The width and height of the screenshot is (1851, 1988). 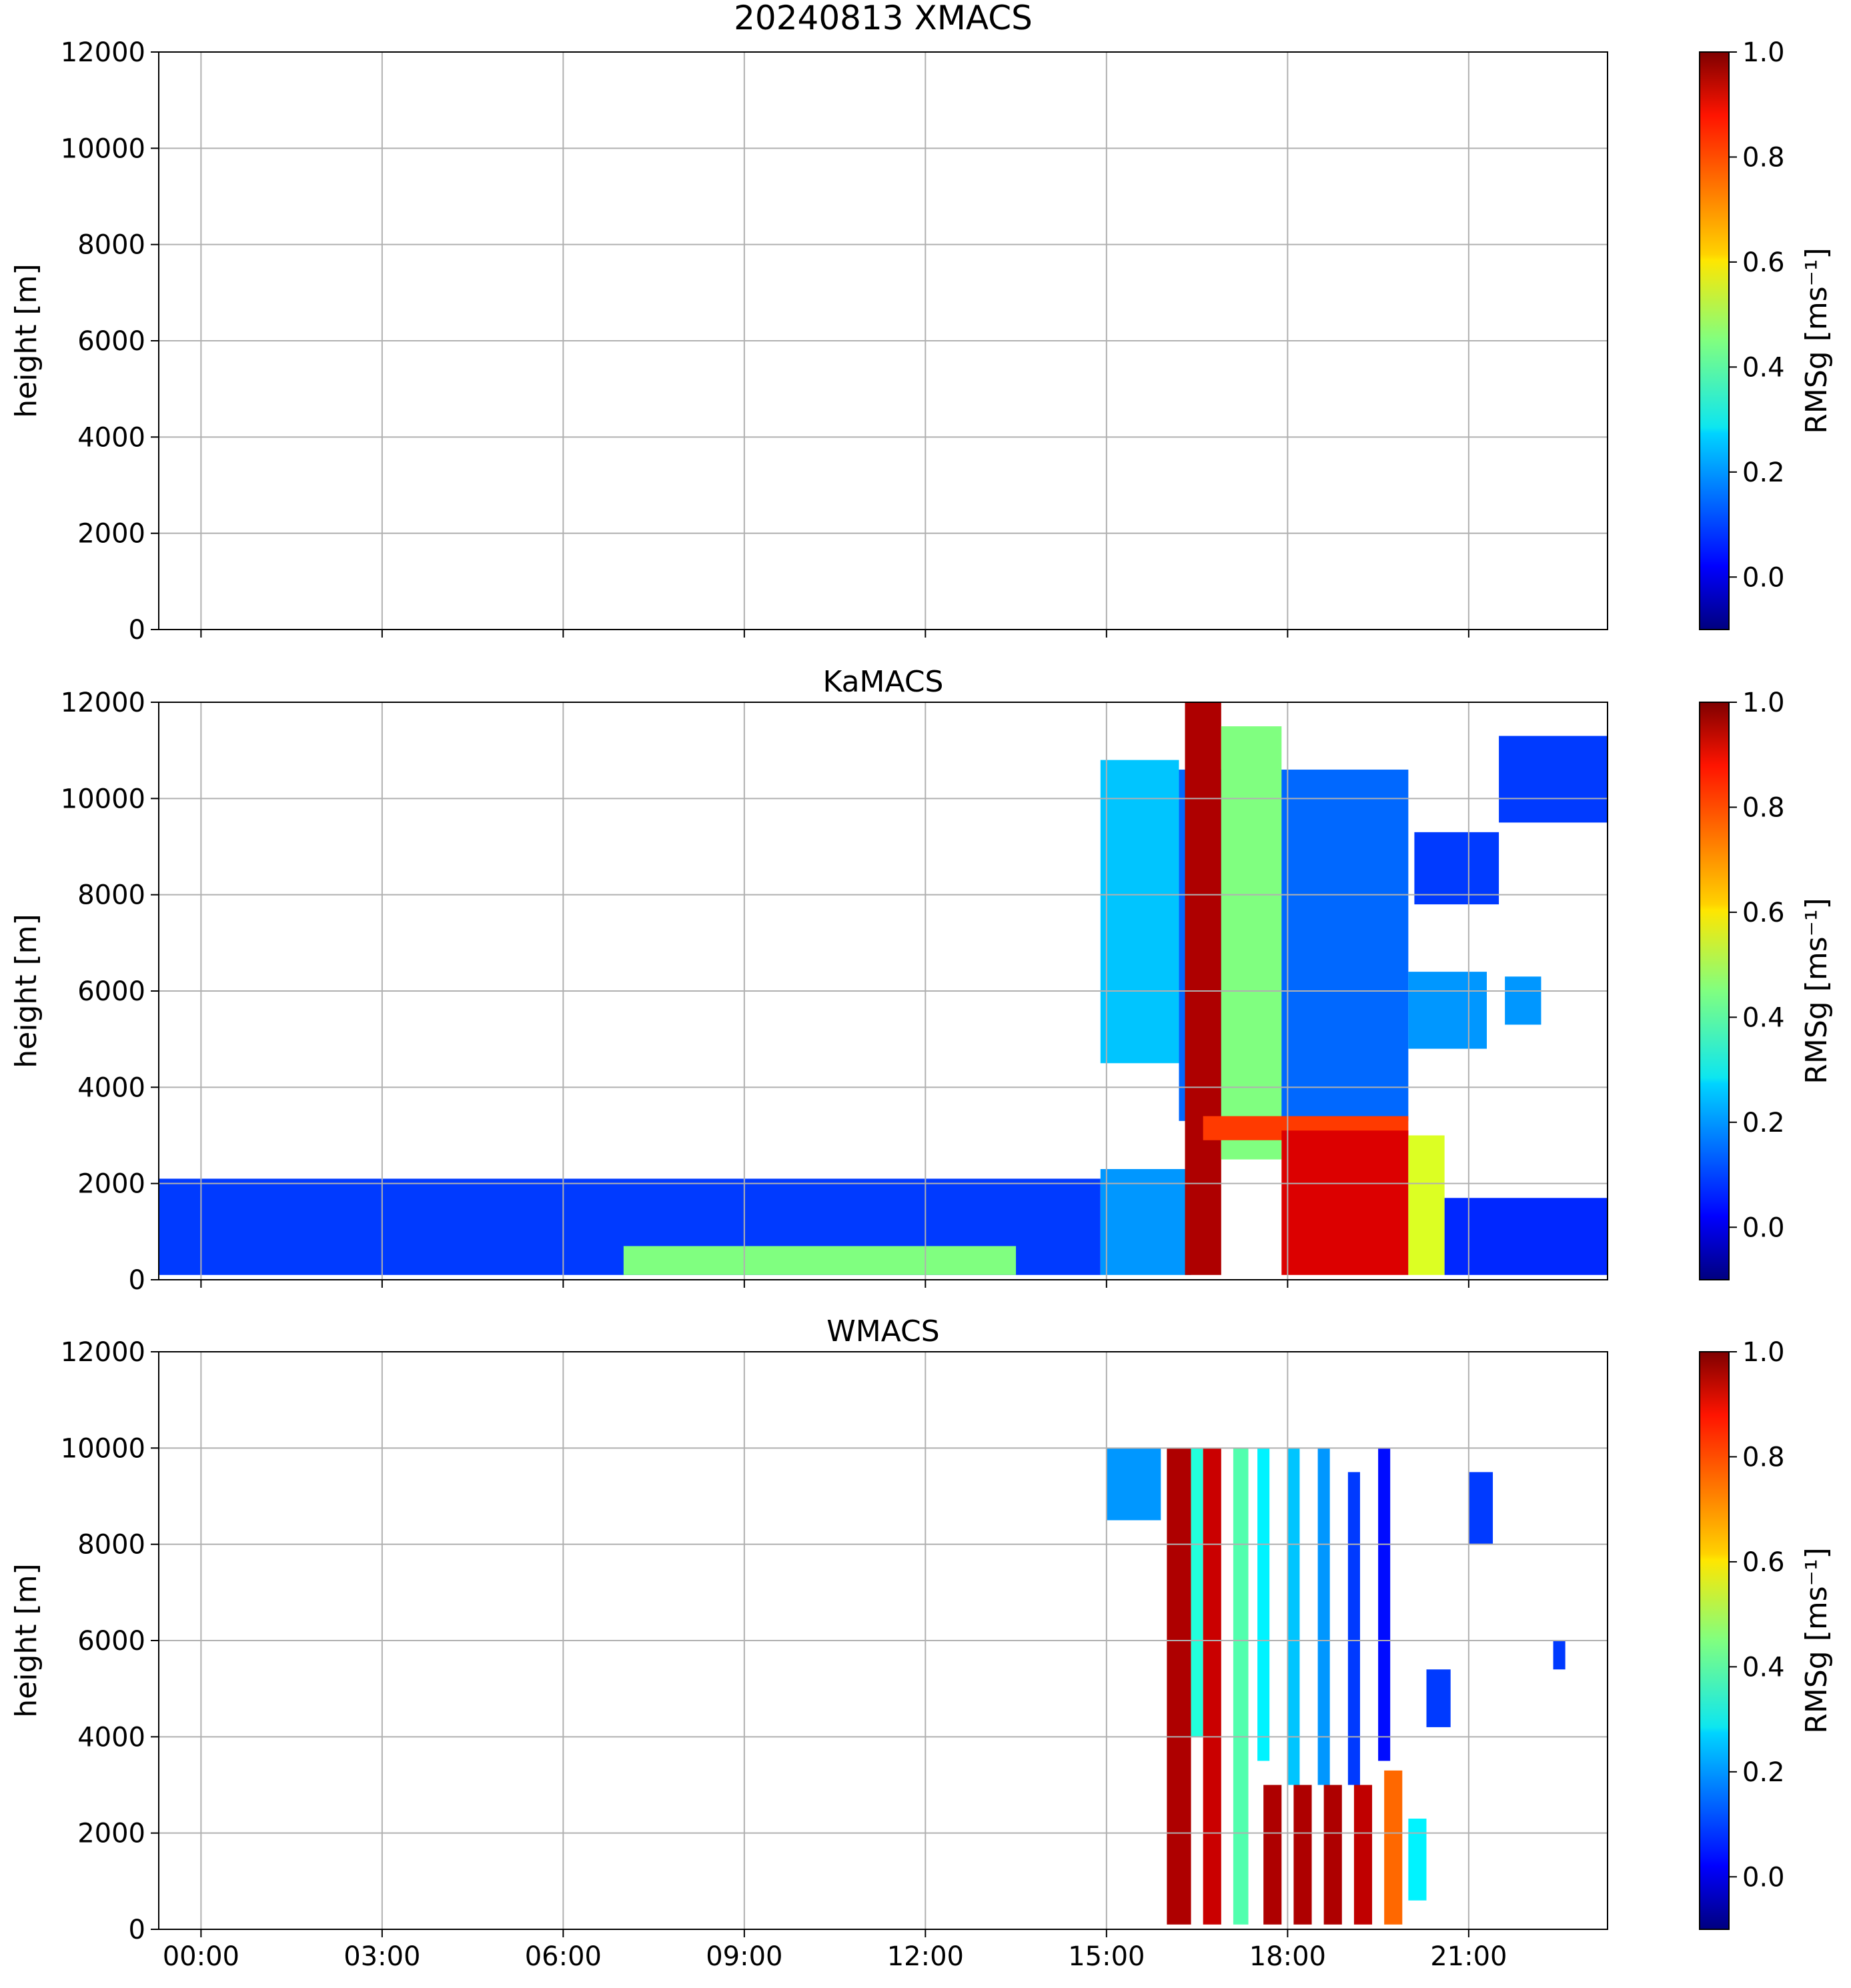 I want to click on heatmap-cells, so click(x=1336, y=1686).